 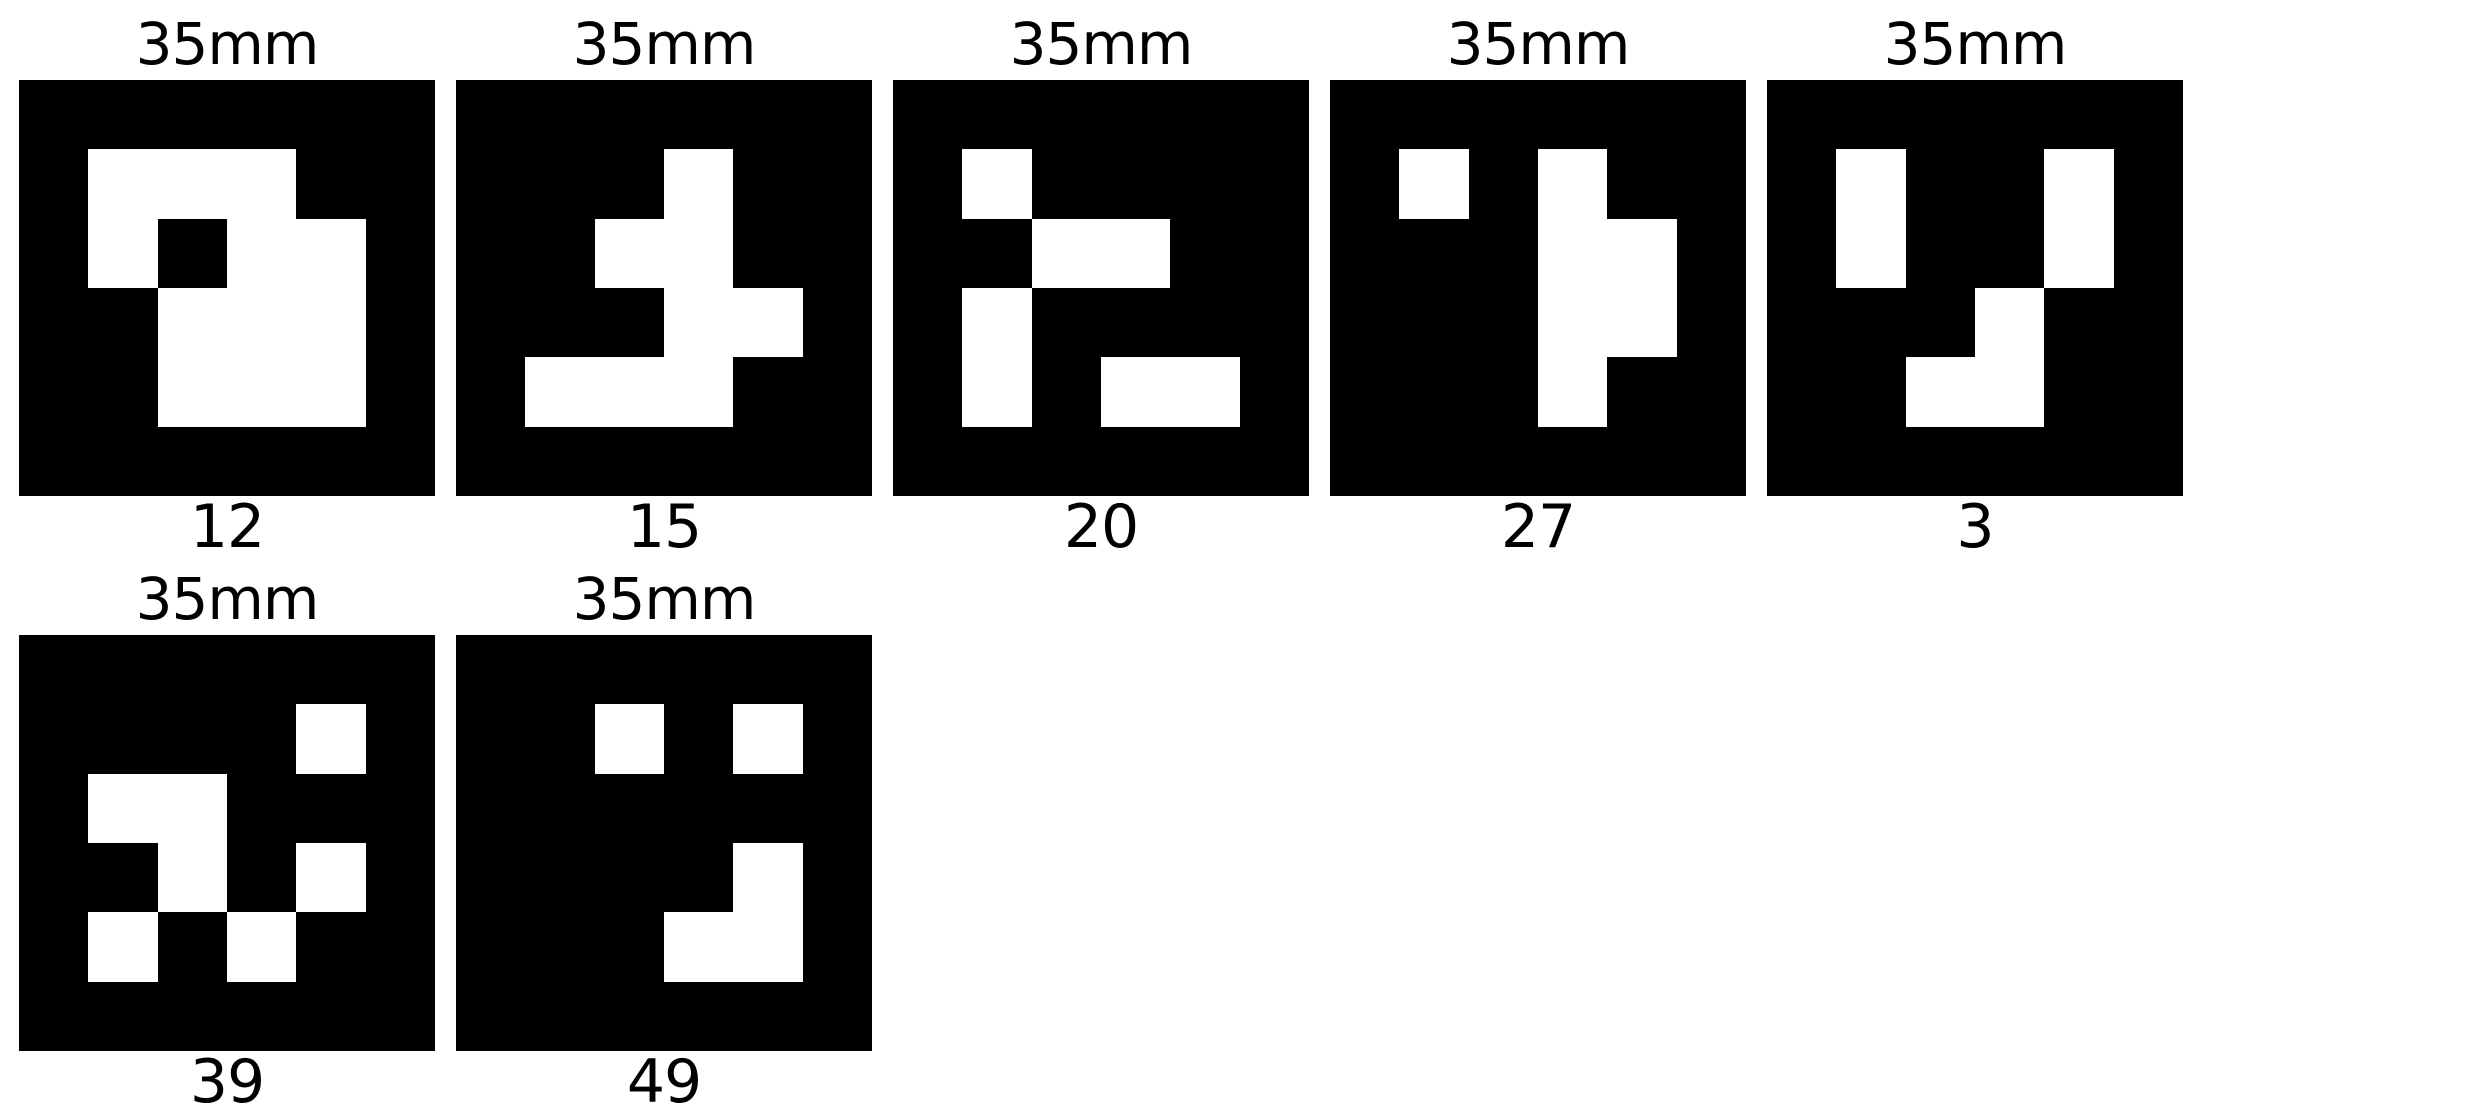 I want to click on marker-size-label: 35mm, so click(x=1101, y=44).